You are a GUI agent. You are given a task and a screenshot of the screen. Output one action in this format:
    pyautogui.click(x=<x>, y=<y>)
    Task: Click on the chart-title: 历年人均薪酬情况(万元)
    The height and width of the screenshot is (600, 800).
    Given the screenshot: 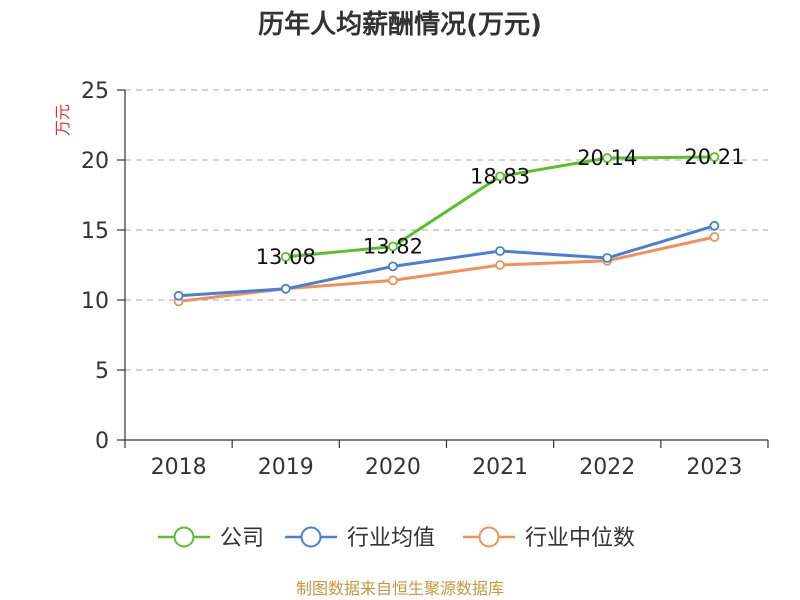 What is the action you would take?
    pyautogui.click(x=400, y=24)
    